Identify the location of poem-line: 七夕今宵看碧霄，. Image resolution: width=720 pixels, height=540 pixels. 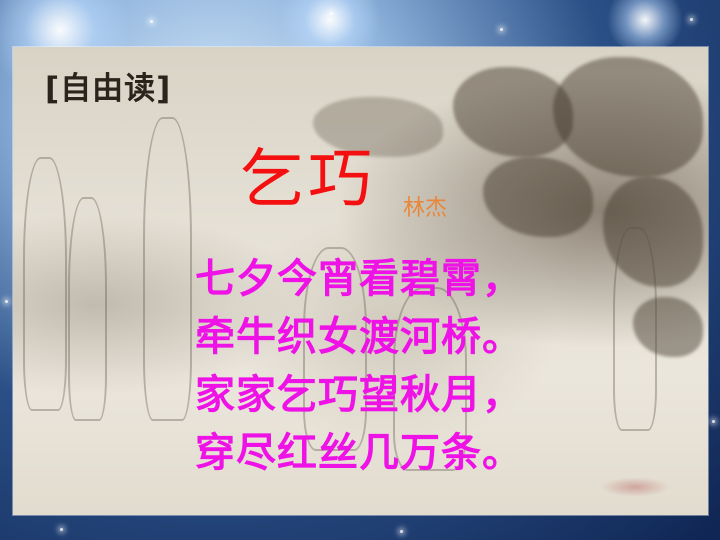
(359, 279).